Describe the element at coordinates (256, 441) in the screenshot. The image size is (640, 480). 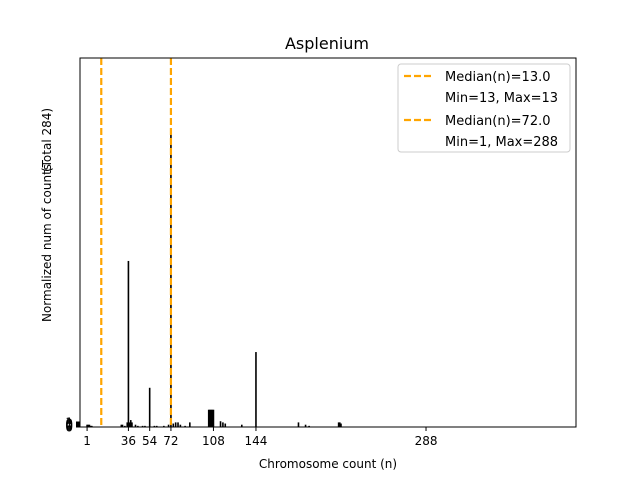
I see `x-tick-label: 144` at that location.